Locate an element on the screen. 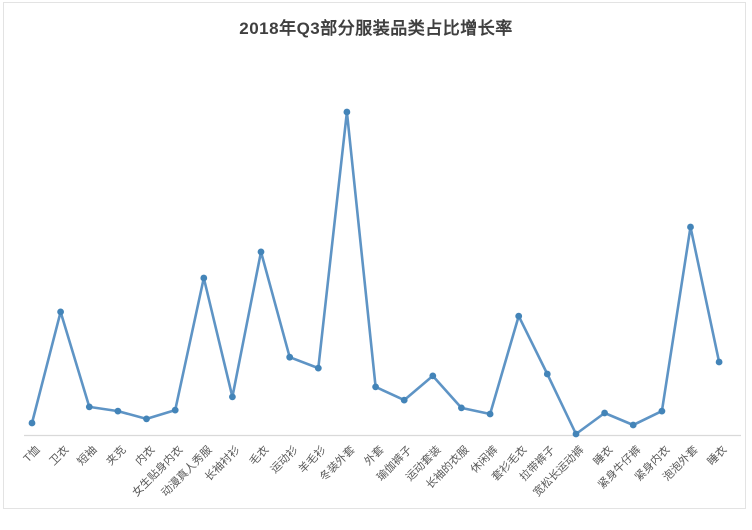 This screenshot has width=752, height=530. chart-title: 2018年Q3部分服装品类占比增长率 is located at coordinates (376, 28).